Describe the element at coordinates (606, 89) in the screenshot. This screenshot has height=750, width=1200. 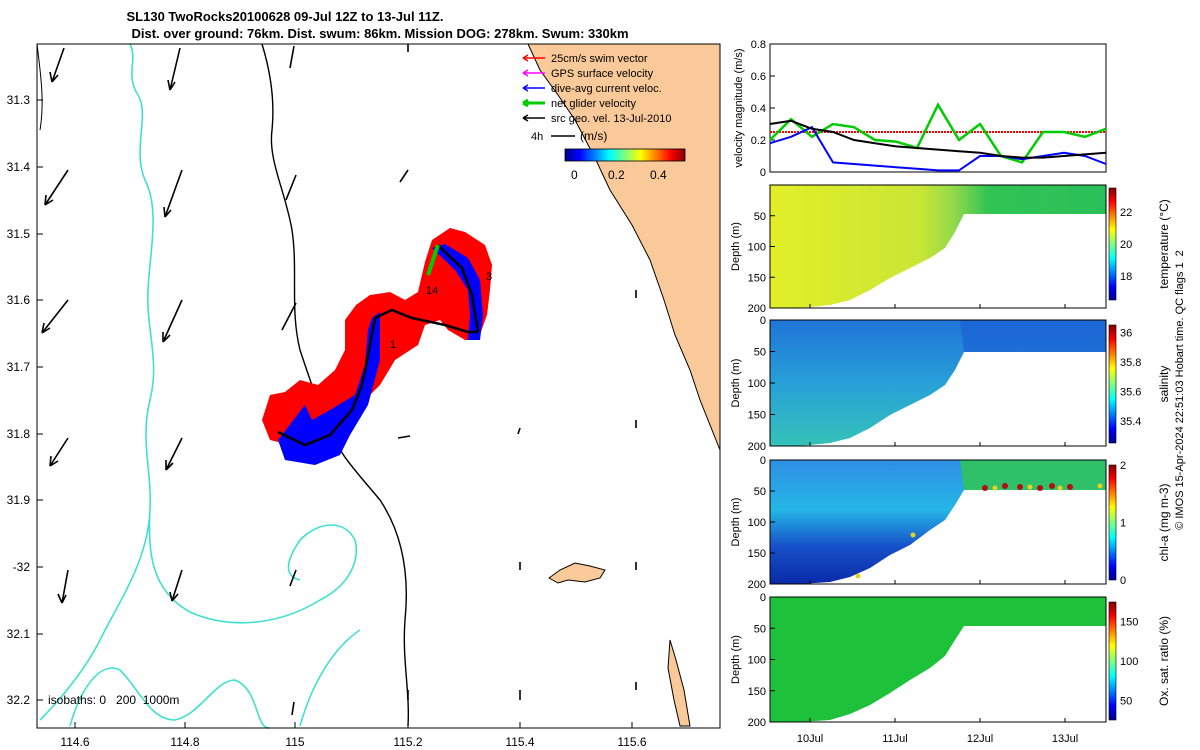
I see `legend-label: dive-avg current veloc.` at that location.